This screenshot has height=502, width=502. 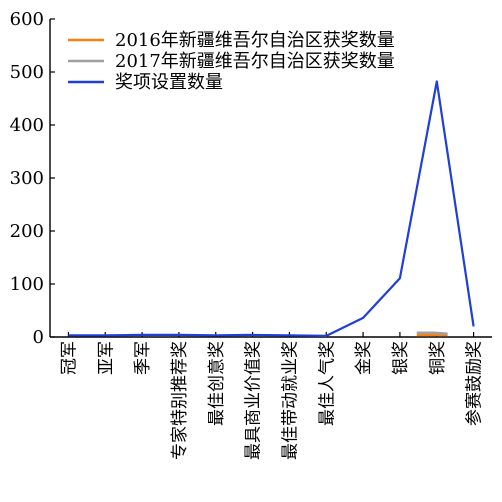 I want to click on x-tick-label: 季军, so click(x=143, y=358).